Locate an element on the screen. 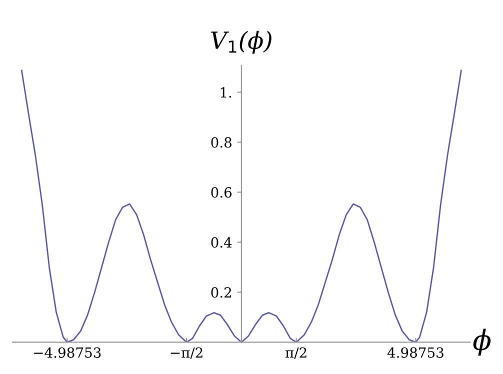 This screenshot has width=503, height=374. x-tick-label: −4.98753 is located at coordinates (67, 352).